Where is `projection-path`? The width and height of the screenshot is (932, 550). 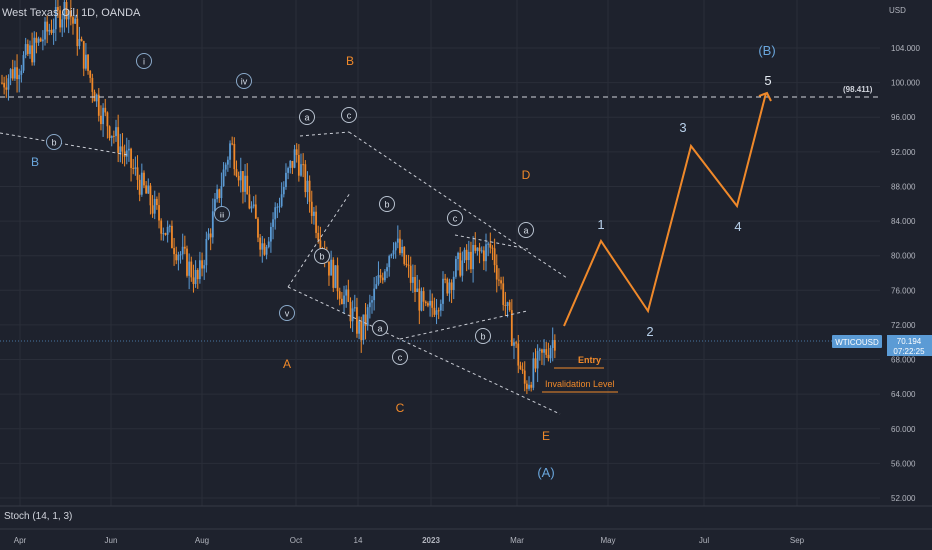 projection-path is located at coordinates (665, 209).